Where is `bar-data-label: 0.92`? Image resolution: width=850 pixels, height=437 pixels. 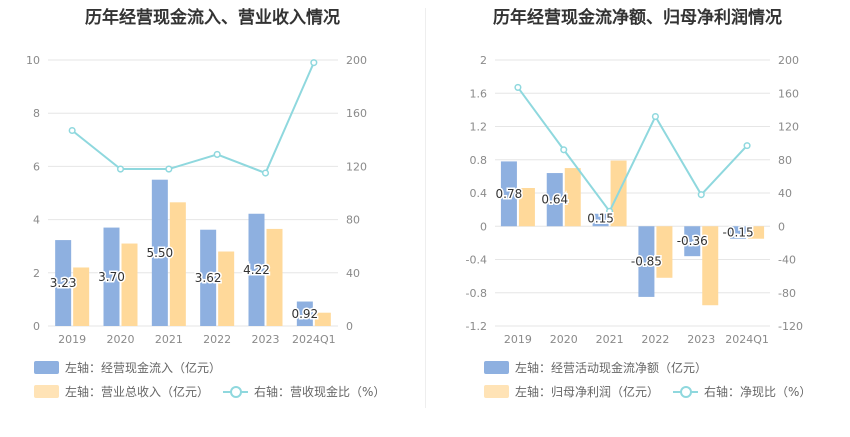 bar-data-label: 0.92 is located at coordinates (304, 314).